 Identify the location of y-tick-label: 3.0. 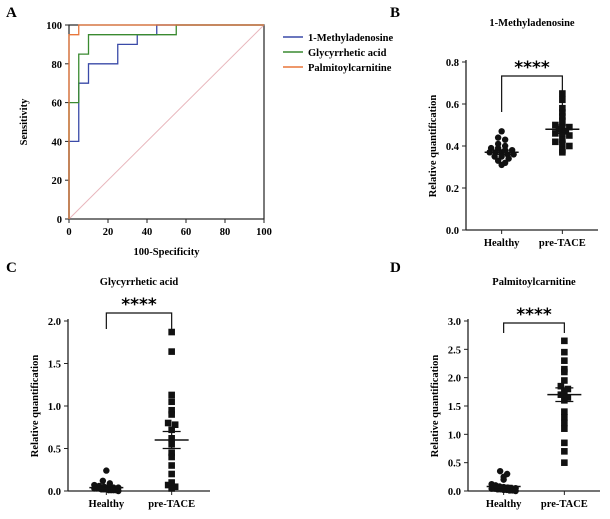
(454, 322).